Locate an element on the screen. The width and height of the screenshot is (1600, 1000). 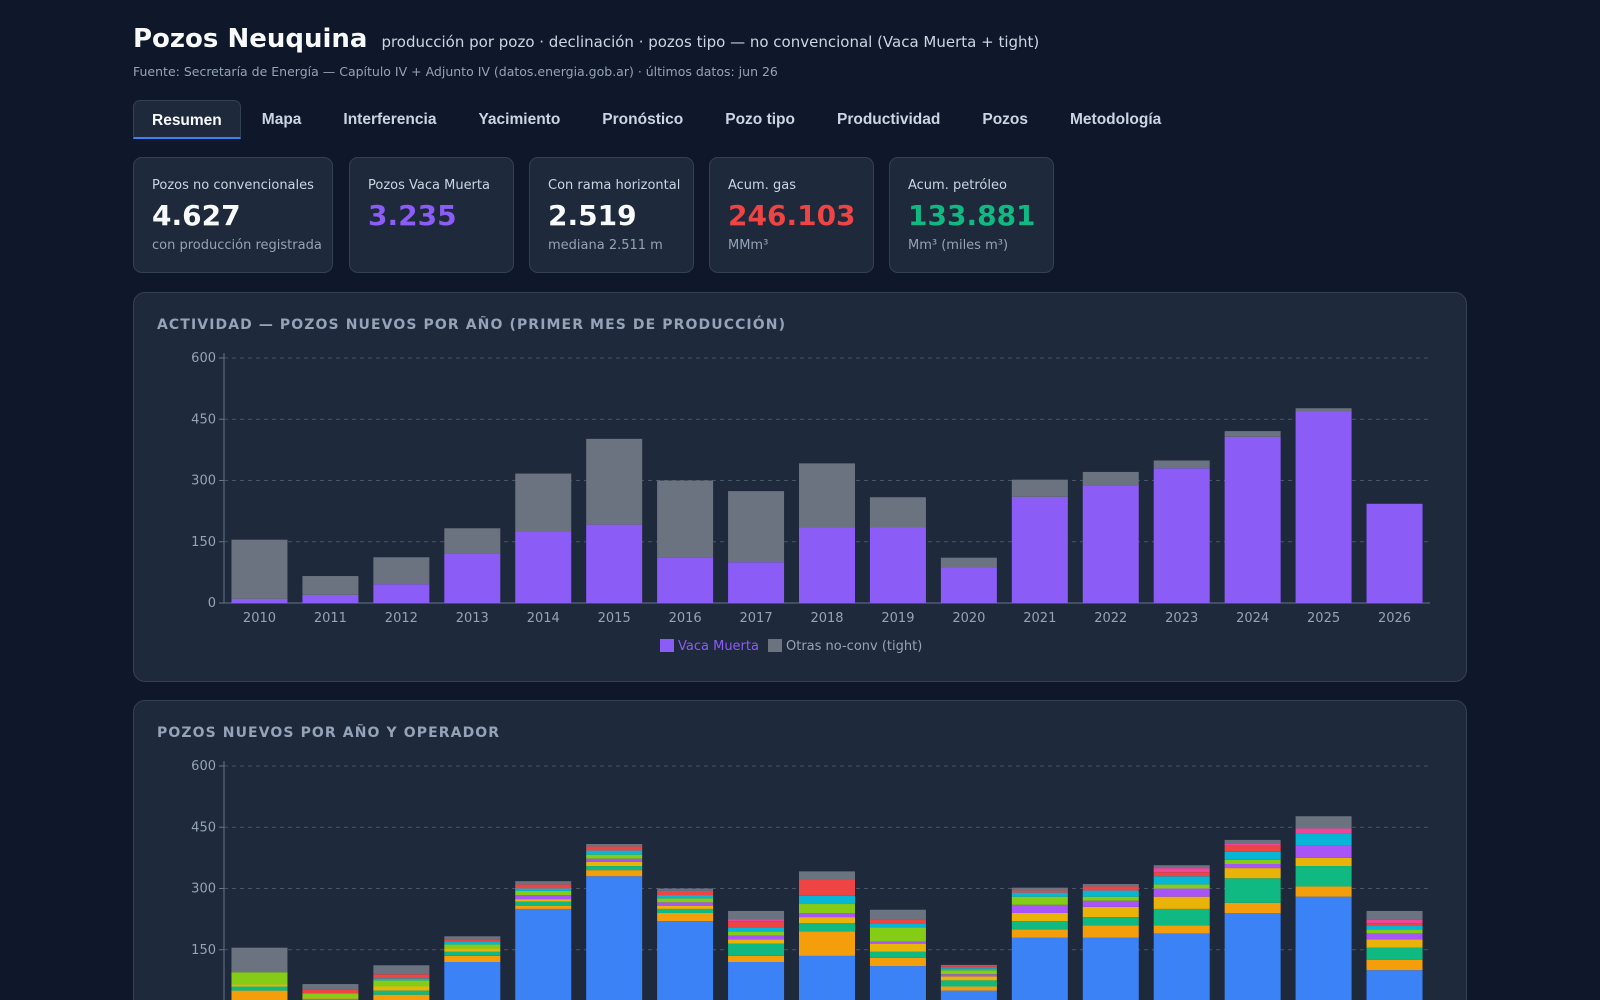
bar-segment-operator-7-2017 is located at coordinates (756, 924).